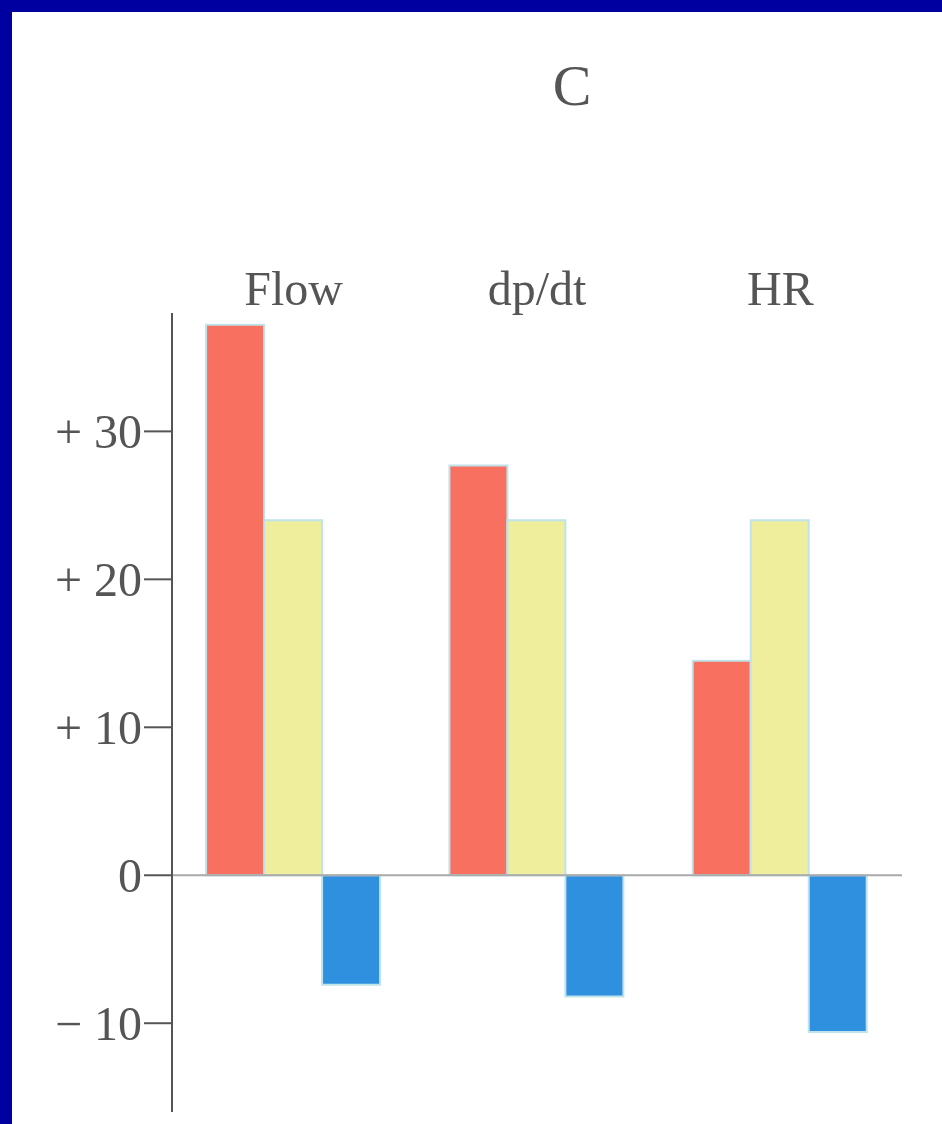 The image size is (942, 1124). Describe the element at coordinates (98, 580) in the screenshot. I see `y-tick-label: + 20` at that location.